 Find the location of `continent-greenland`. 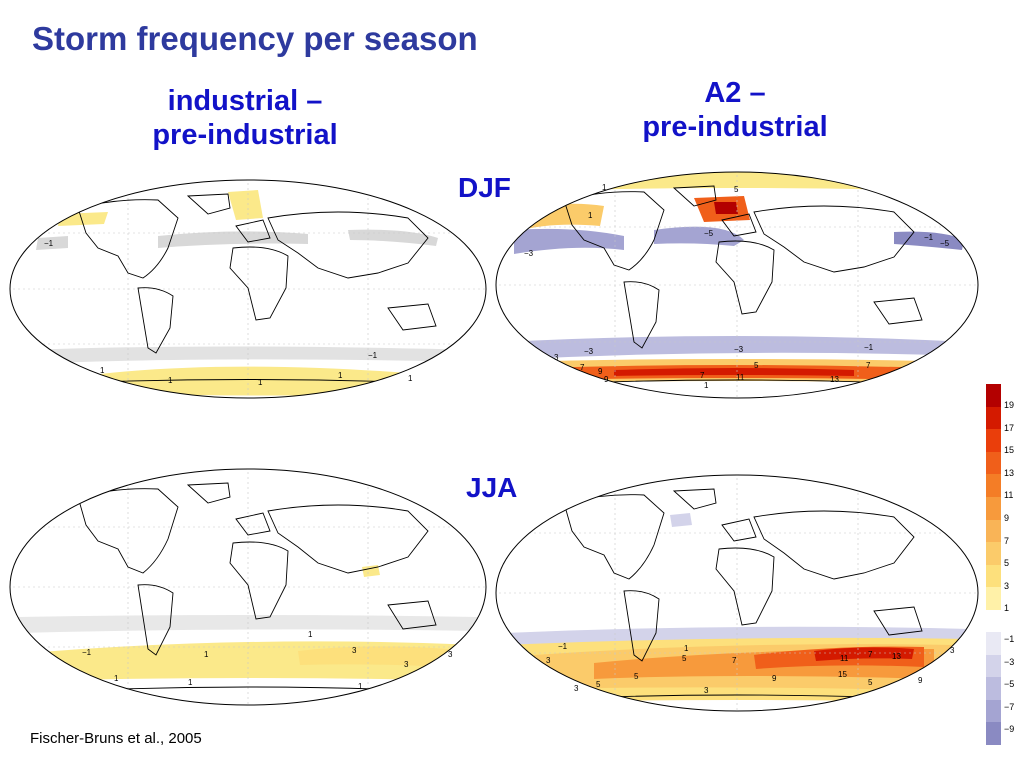

continent-greenland is located at coordinates (208, 204).